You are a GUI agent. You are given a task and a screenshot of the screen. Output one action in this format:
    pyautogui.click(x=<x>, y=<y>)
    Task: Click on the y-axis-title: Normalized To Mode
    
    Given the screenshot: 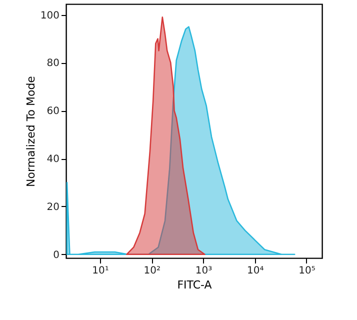 What is the action you would take?
    pyautogui.click(x=31, y=131)
    